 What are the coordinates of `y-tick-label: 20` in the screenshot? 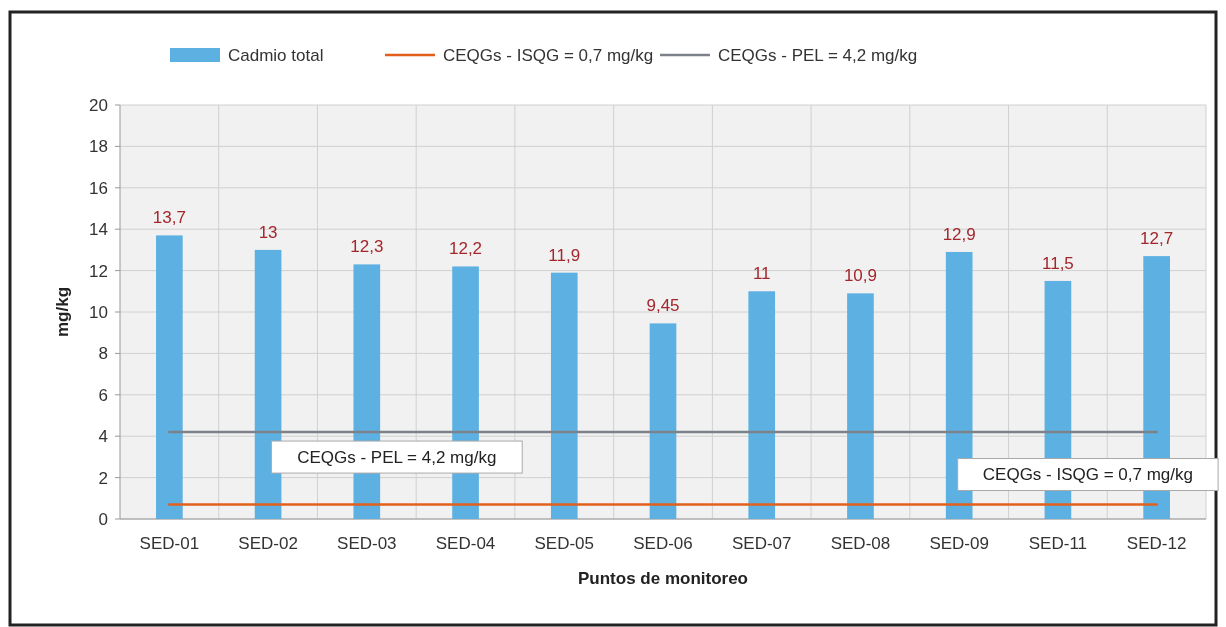 It's located at (98, 105).